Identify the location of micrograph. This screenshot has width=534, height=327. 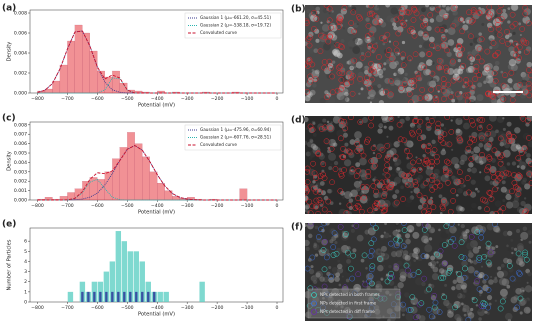
(418, 54).